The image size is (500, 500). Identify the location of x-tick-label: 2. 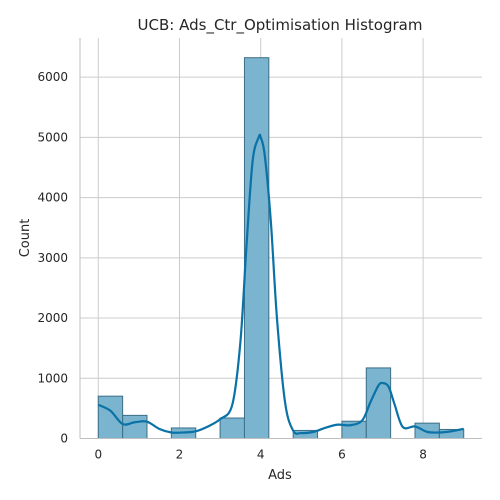
(180, 455).